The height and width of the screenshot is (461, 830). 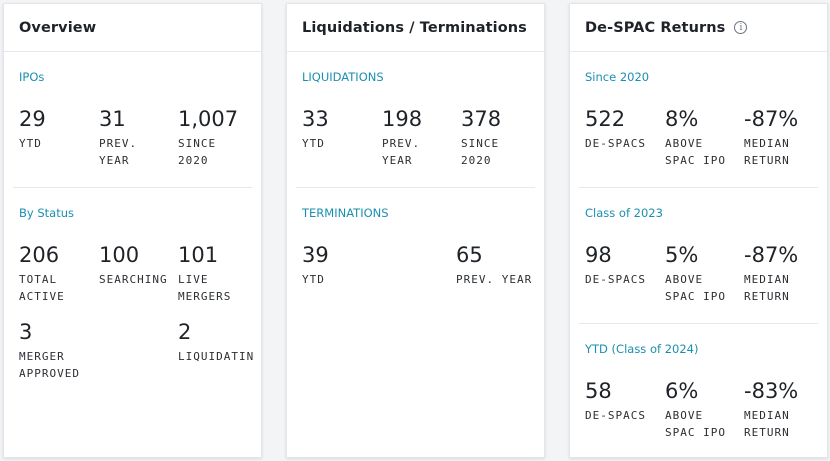 I want to click on liq-prev-year-stat: 198 PREV. YEAR, so click(x=402, y=138).